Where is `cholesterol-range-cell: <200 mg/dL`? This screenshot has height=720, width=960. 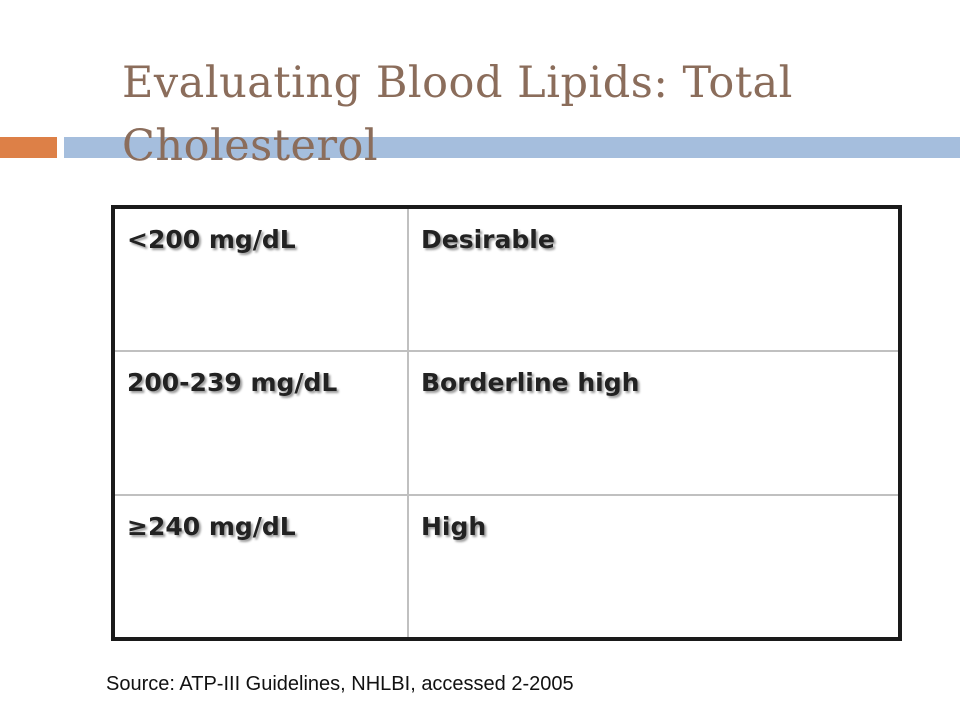 cholesterol-range-cell: <200 mg/dL is located at coordinates (260, 279).